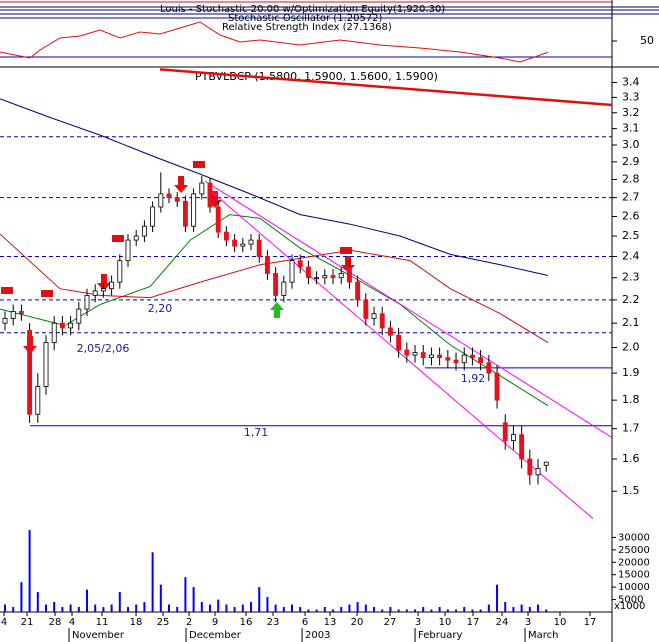  I want to click on buy-arrow, so click(277, 310).